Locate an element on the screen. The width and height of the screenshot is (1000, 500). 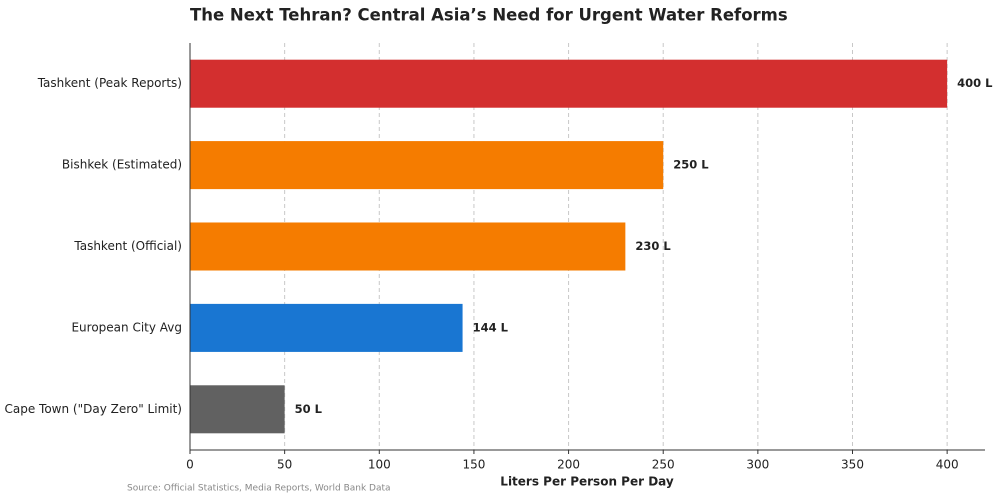
x-tick-label: 200 is located at coordinates (568, 465).